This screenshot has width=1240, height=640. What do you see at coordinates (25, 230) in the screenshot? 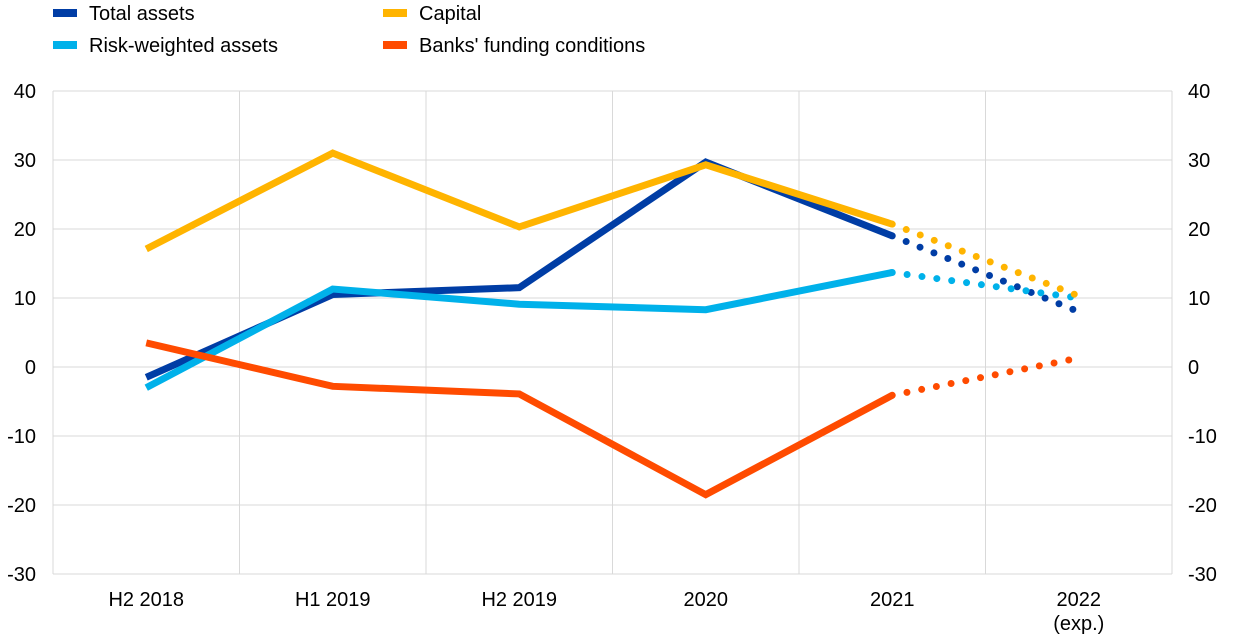
I see `y-tick-label-left: 20` at bounding box center [25, 230].